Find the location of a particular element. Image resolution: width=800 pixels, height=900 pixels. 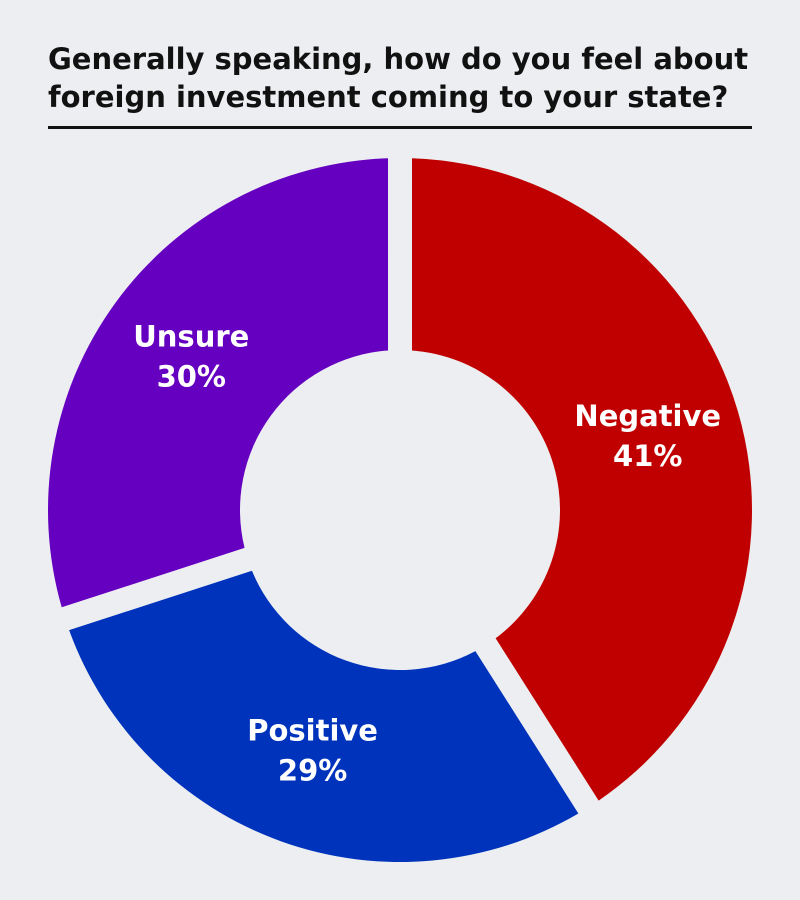

slice-label: Positive is located at coordinates (312, 731).